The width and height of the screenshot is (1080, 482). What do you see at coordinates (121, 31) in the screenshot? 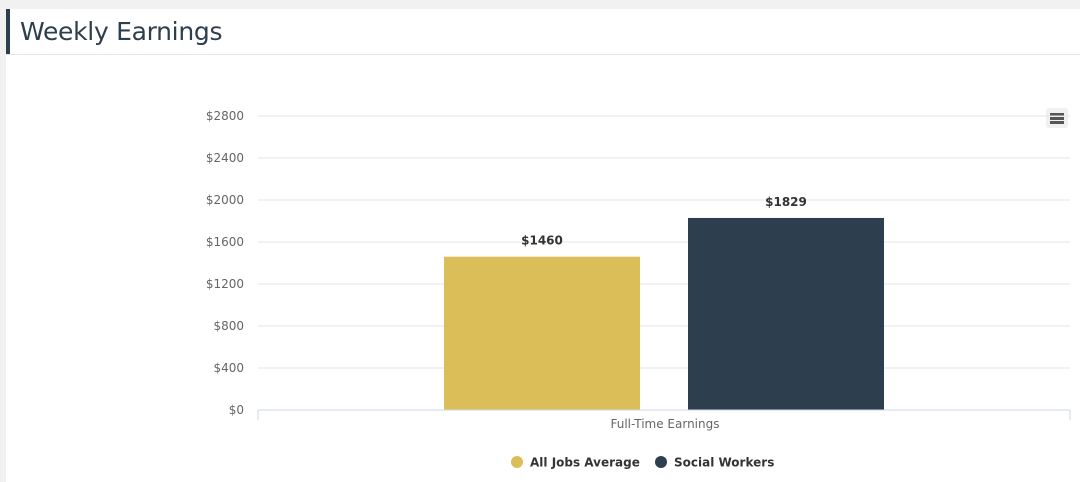
I see `page-title: Weekly Earnings` at bounding box center [121, 31].